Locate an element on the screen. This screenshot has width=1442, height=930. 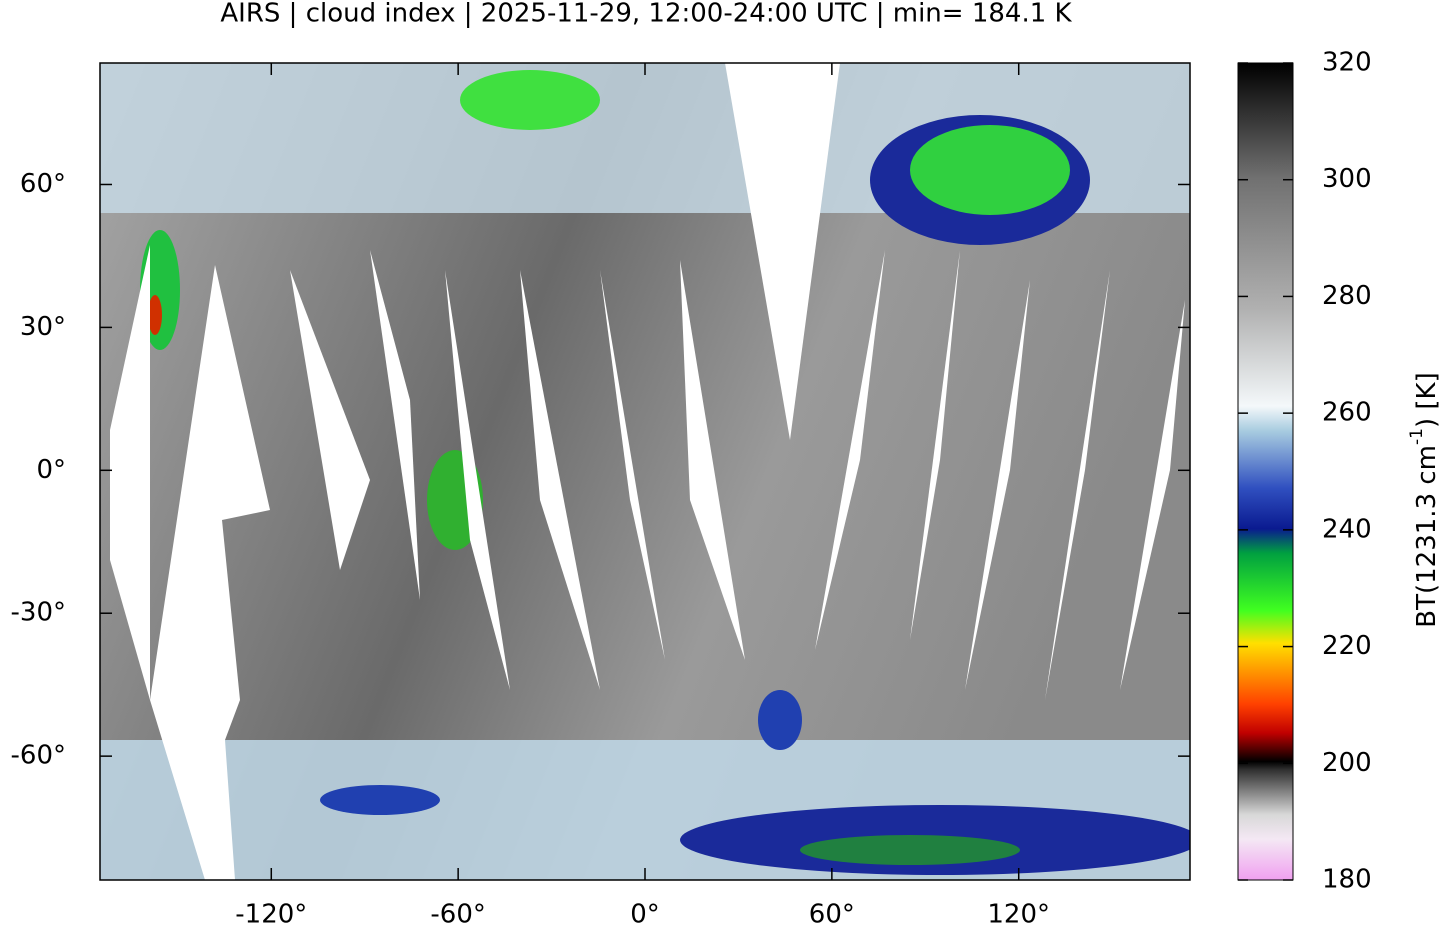
y-tick-label: -60° is located at coordinates (38, 756).